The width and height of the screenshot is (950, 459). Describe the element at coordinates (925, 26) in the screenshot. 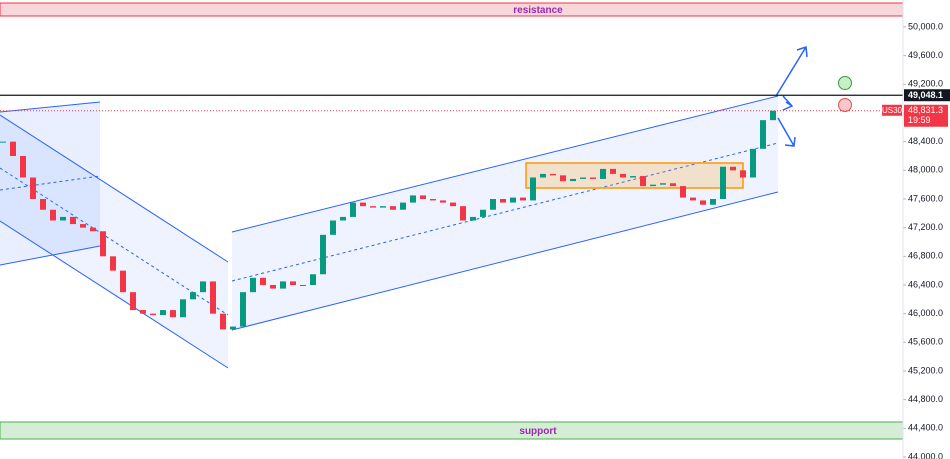

I see `y-tick-label: 50,000.0` at that location.